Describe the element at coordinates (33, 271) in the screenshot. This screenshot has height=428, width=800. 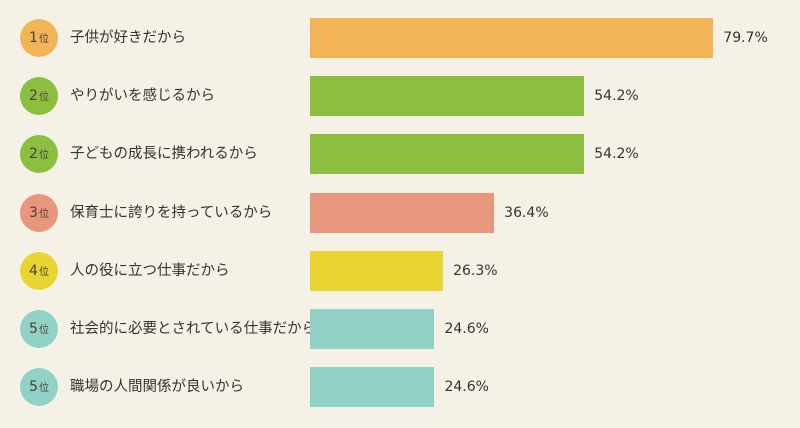
I see `rank-number: 4` at that location.